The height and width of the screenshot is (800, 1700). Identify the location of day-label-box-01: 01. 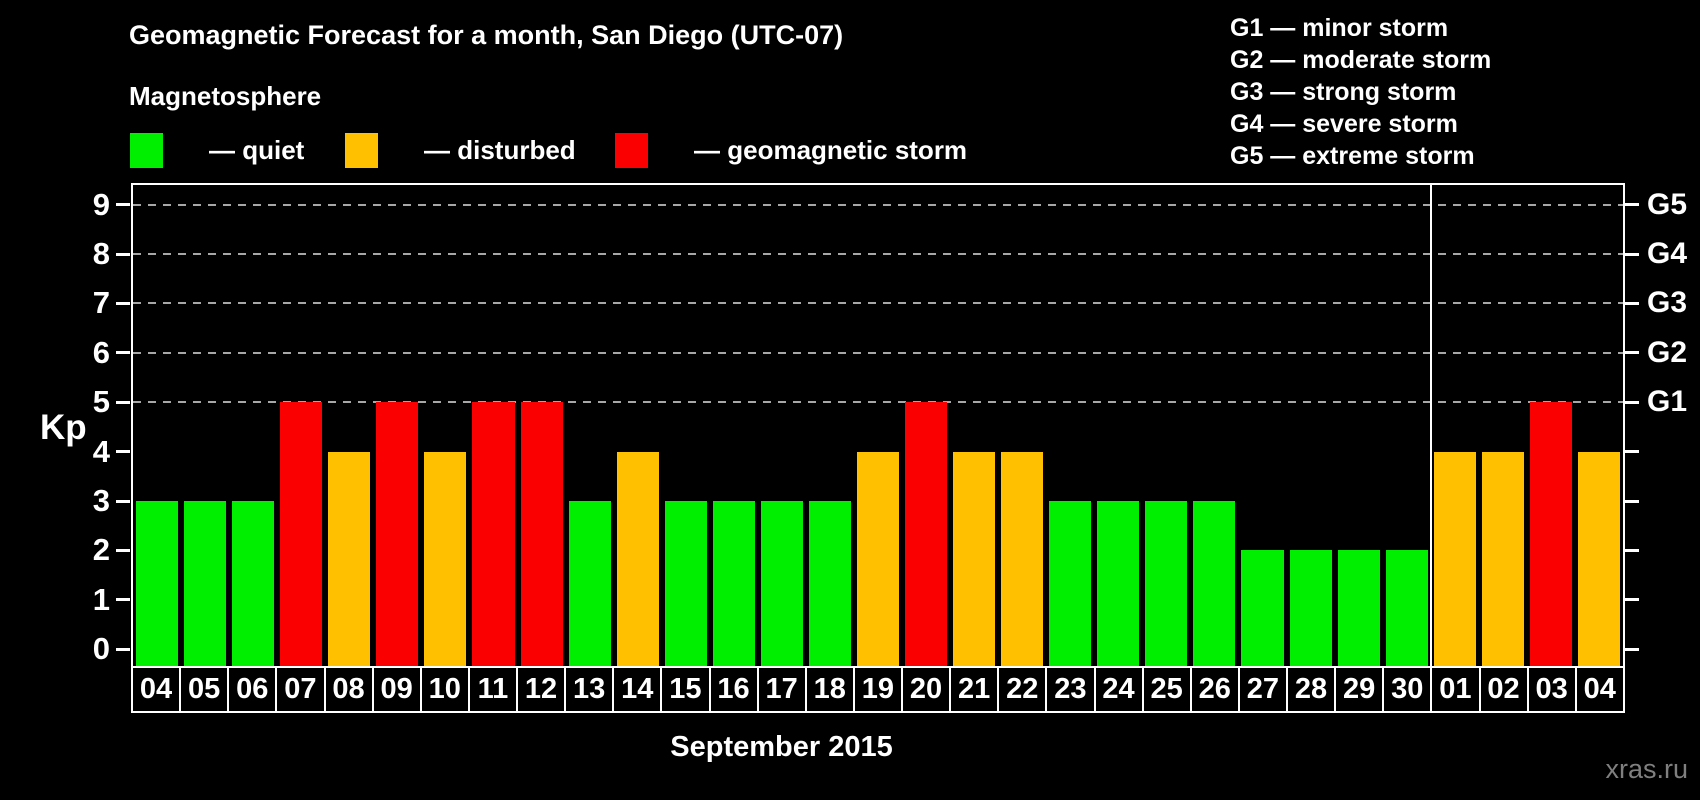
(1455, 689).